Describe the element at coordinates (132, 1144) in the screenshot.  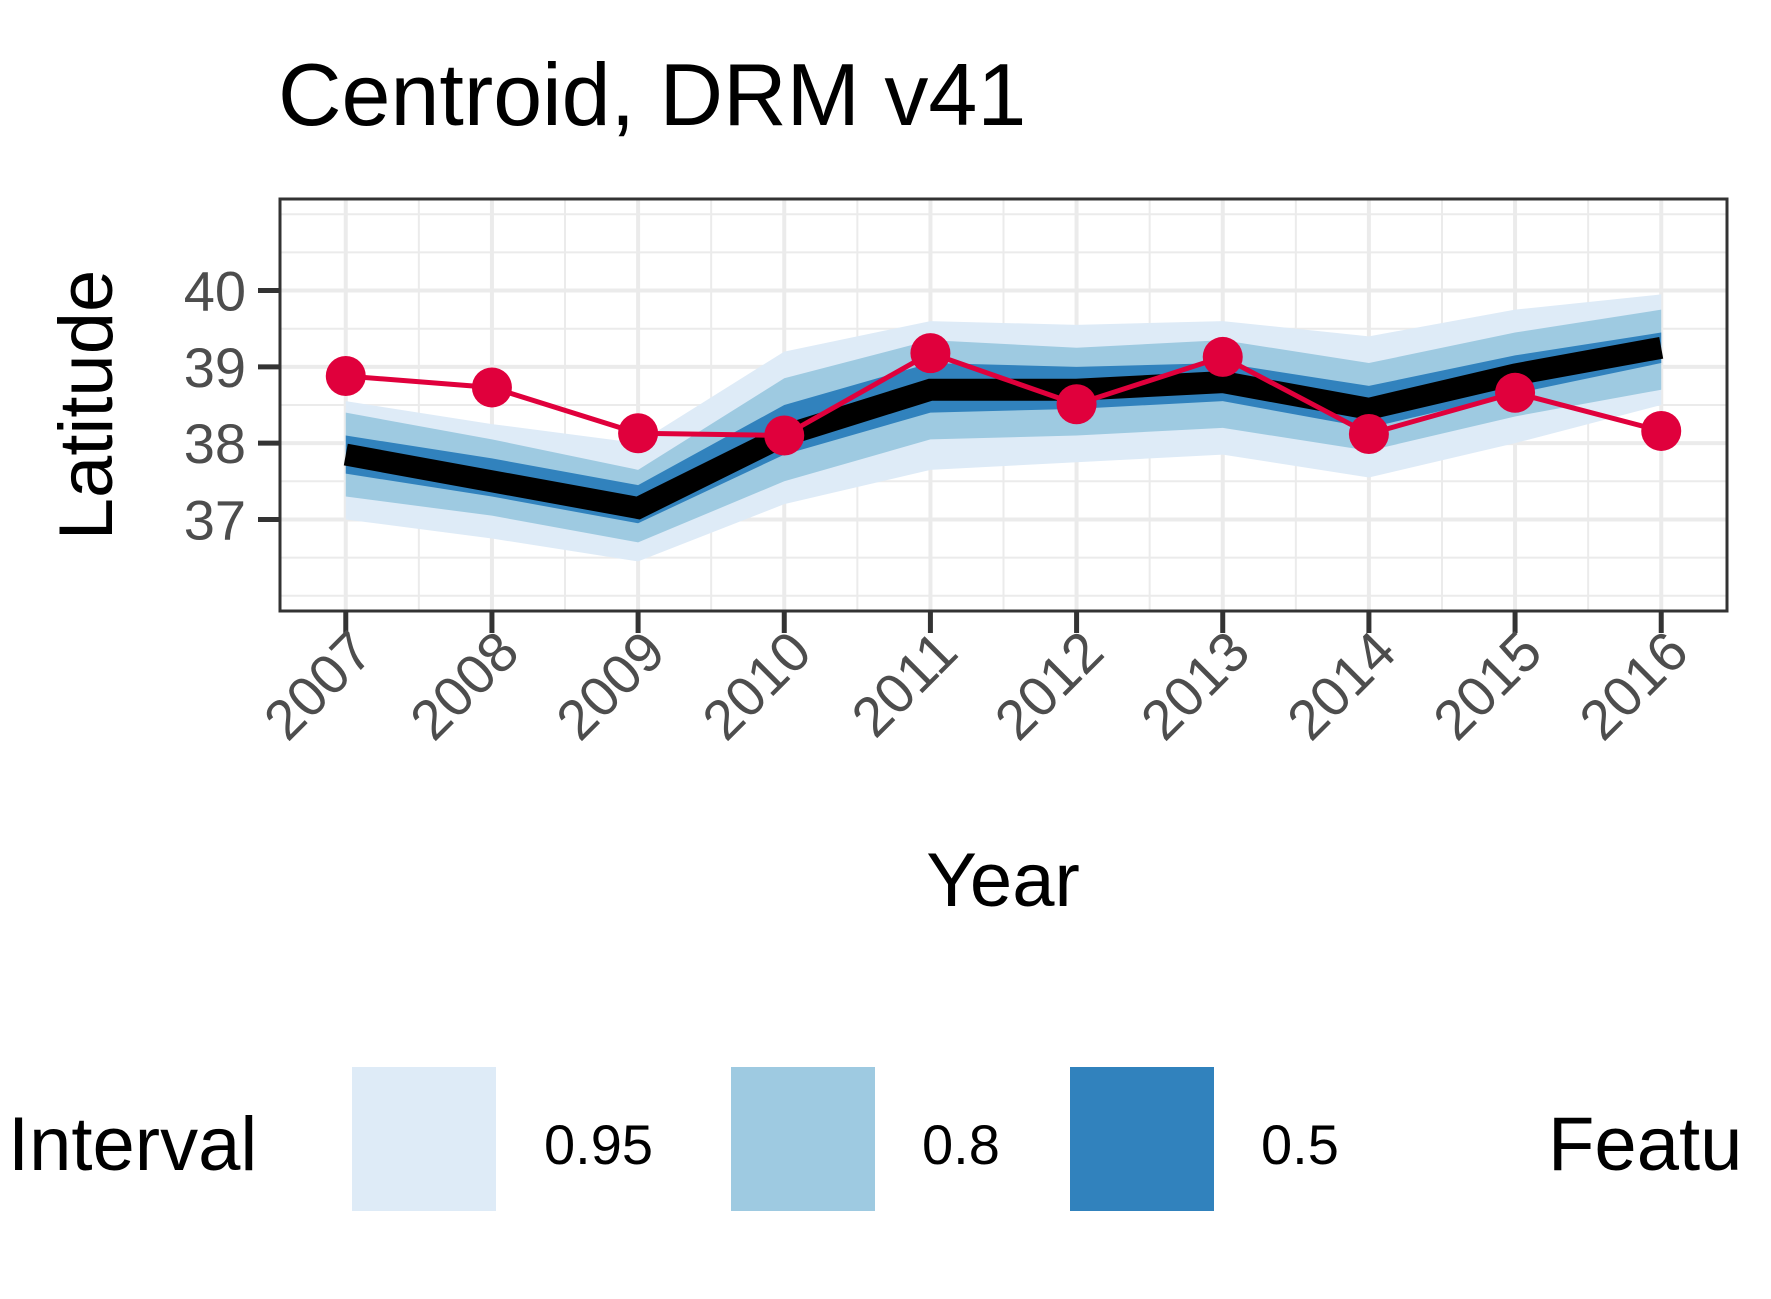
I see `legend-title-interval: Interval` at that location.